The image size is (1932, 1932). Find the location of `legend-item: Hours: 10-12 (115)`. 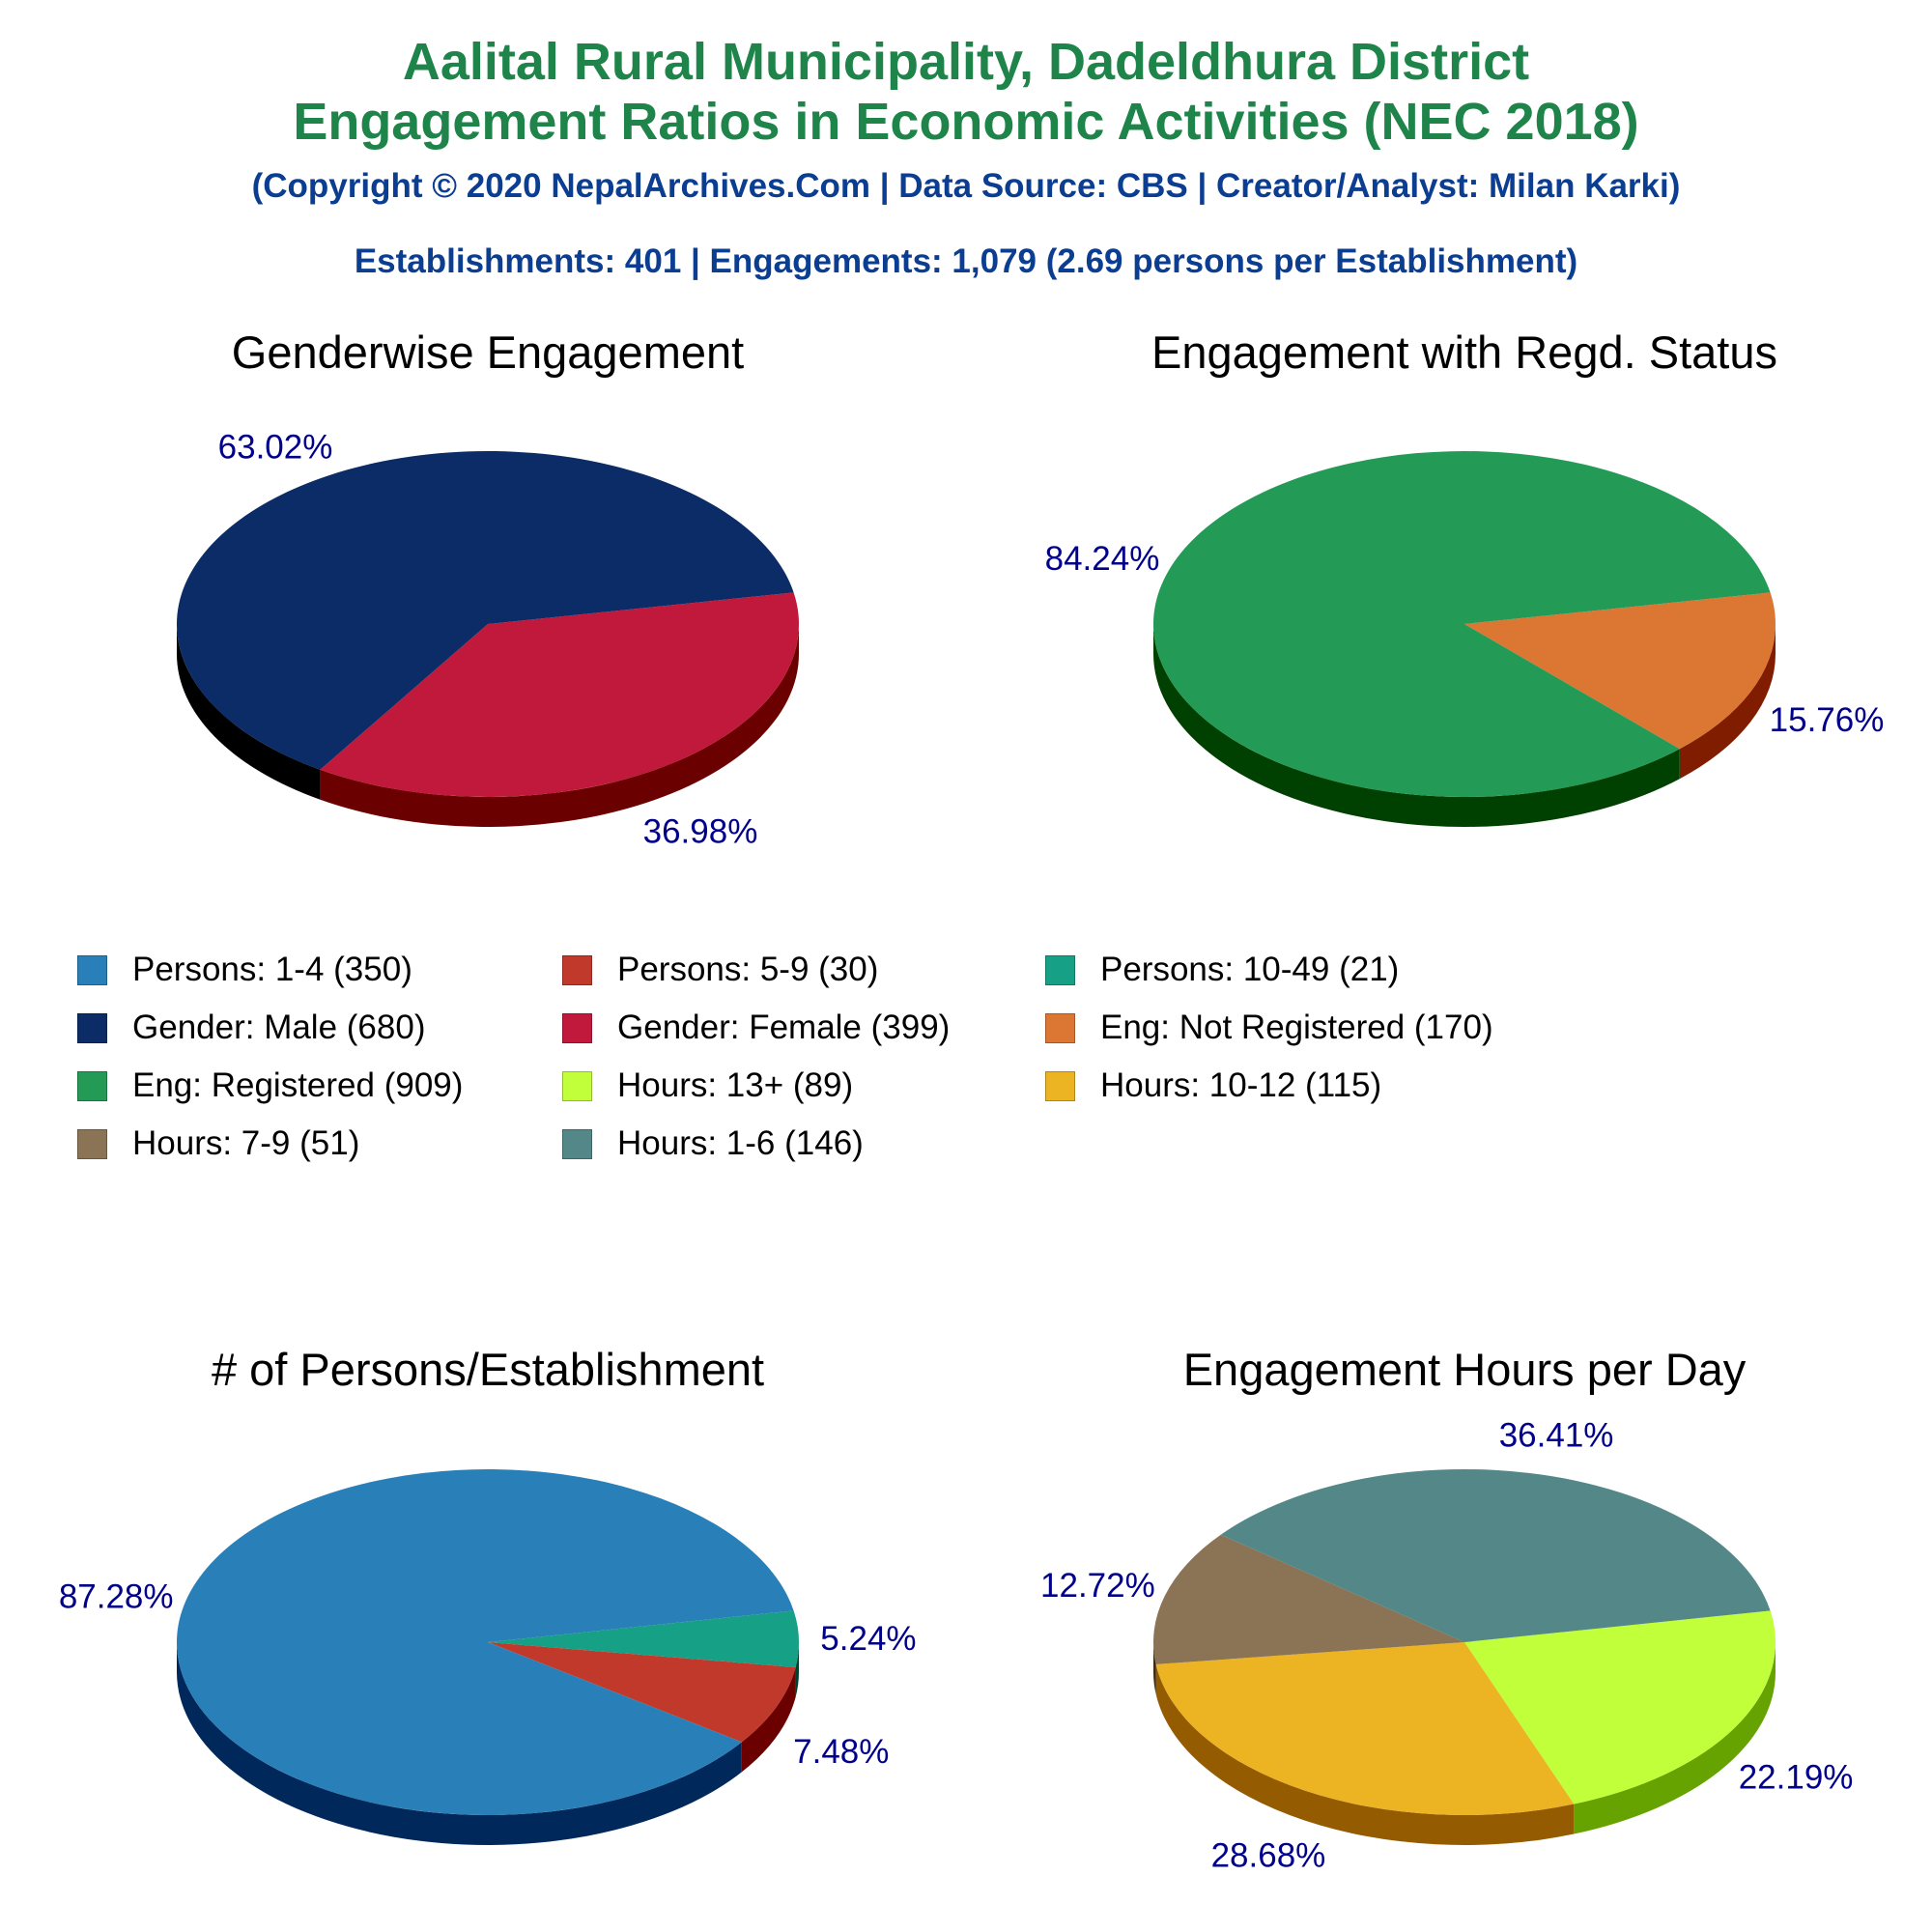

legend-item: Hours: 10-12 (115) is located at coordinates (1213, 1085).